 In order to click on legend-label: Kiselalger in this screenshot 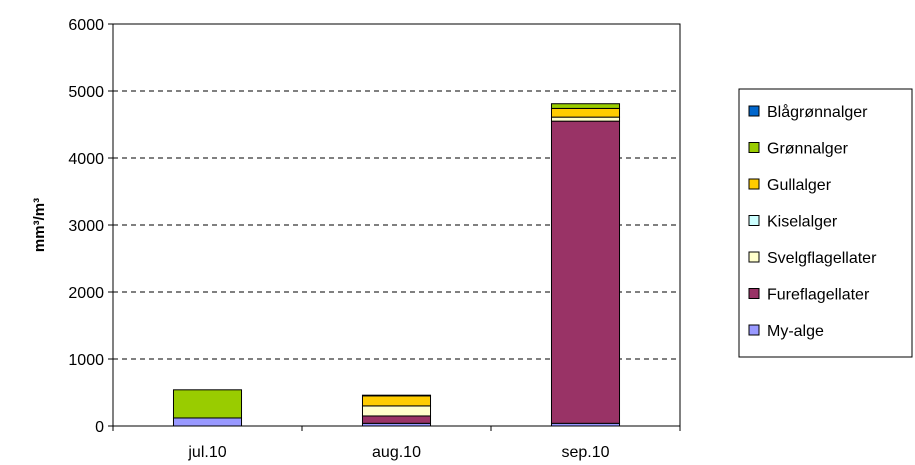, I will do `click(802, 222)`.